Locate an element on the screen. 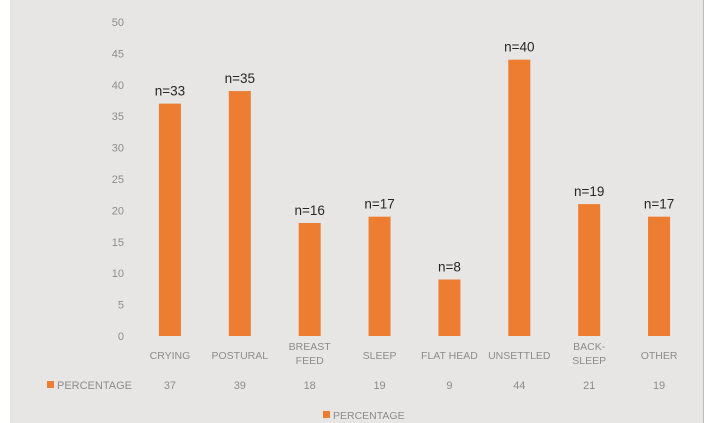 The width and height of the screenshot is (714, 423). legend-label: PERCENTAGE is located at coordinates (369, 416).